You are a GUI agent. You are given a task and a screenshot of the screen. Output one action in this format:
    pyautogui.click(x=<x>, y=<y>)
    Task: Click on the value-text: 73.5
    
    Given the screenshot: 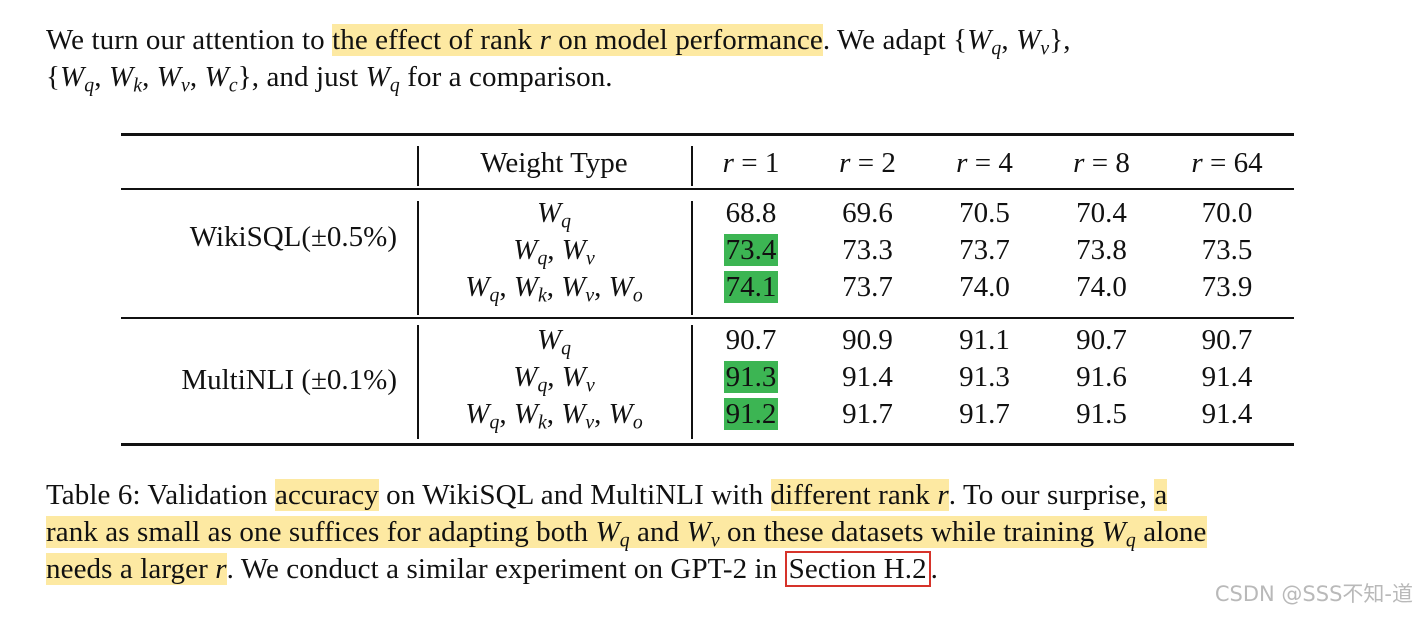 What is the action you would take?
    pyautogui.click(x=1227, y=250)
    